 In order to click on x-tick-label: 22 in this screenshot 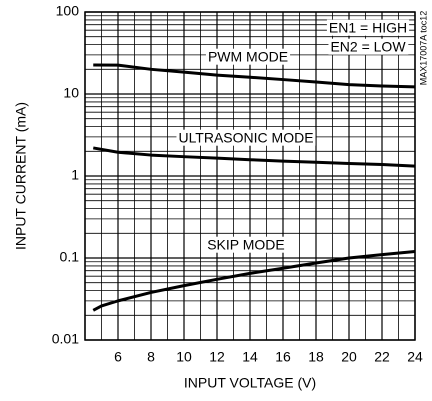, I will do `click(382, 357)`.